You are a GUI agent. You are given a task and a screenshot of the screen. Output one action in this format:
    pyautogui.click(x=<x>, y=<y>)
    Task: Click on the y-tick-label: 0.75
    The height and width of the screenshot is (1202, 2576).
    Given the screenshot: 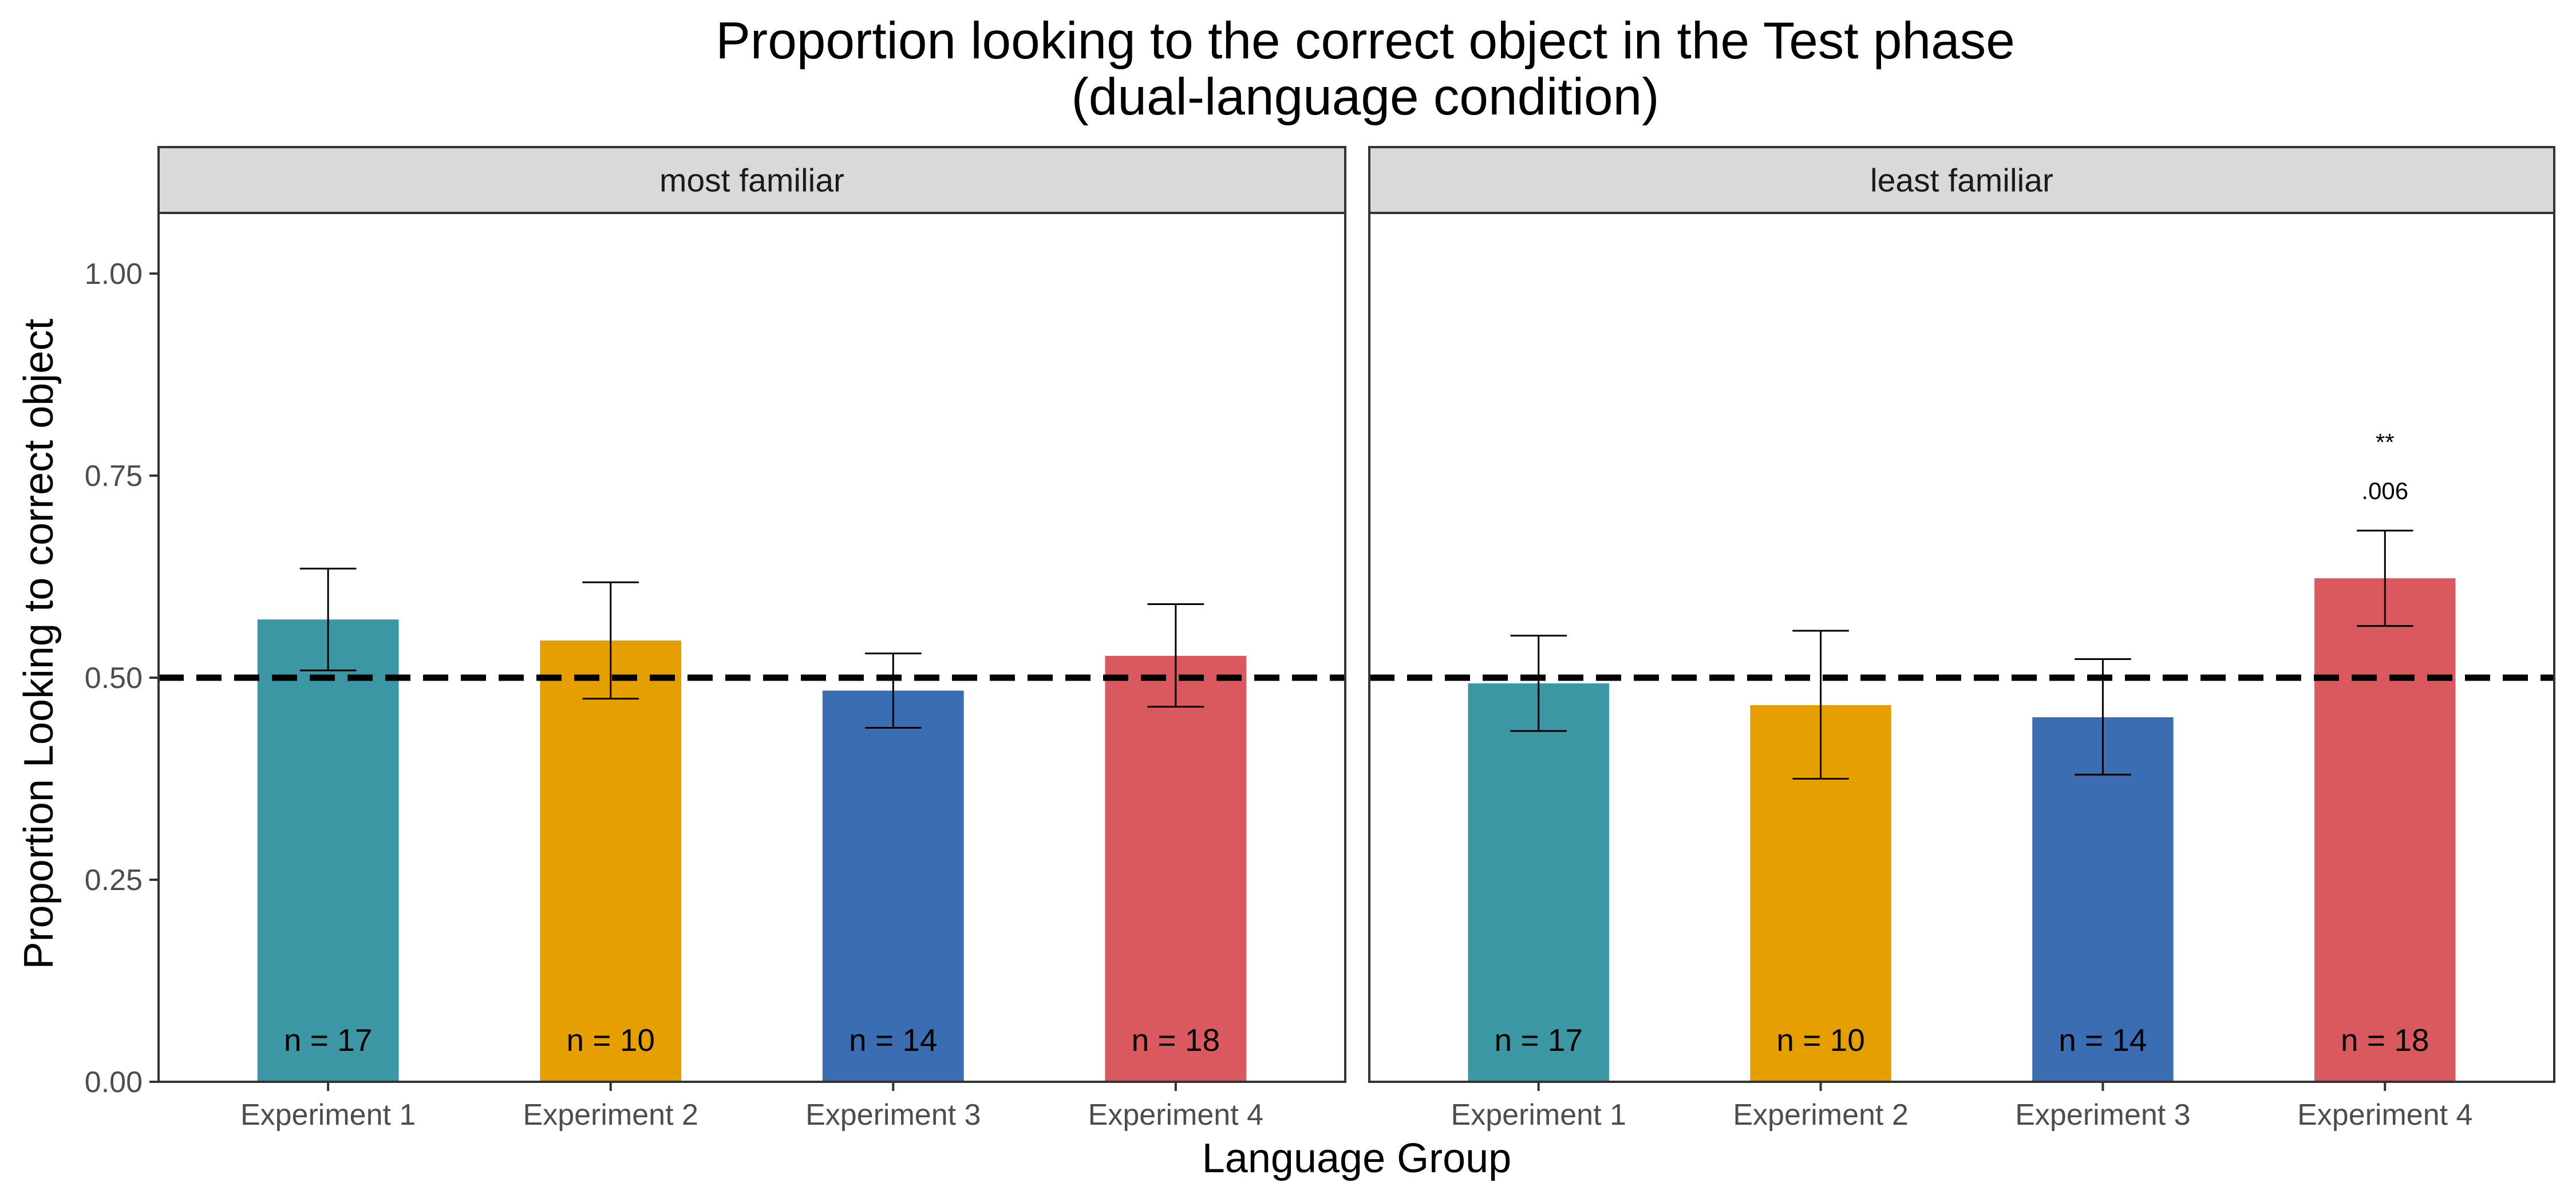 What is the action you would take?
    pyautogui.click(x=114, y=477)
    